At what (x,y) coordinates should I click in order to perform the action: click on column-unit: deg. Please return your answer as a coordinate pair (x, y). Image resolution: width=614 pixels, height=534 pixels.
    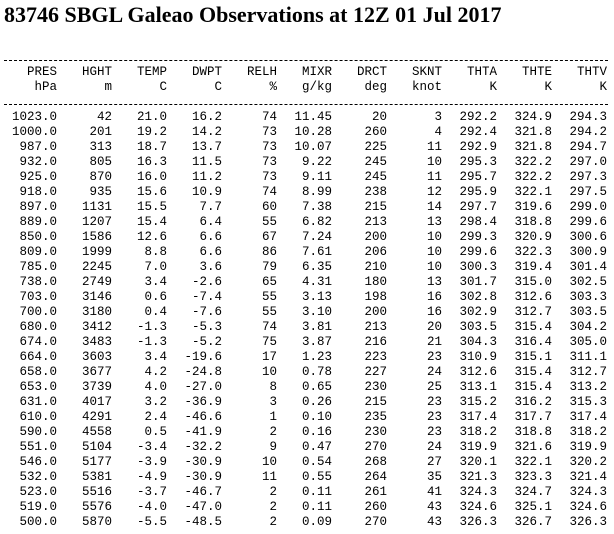
    Looking at the image, I should click on (375, 87).